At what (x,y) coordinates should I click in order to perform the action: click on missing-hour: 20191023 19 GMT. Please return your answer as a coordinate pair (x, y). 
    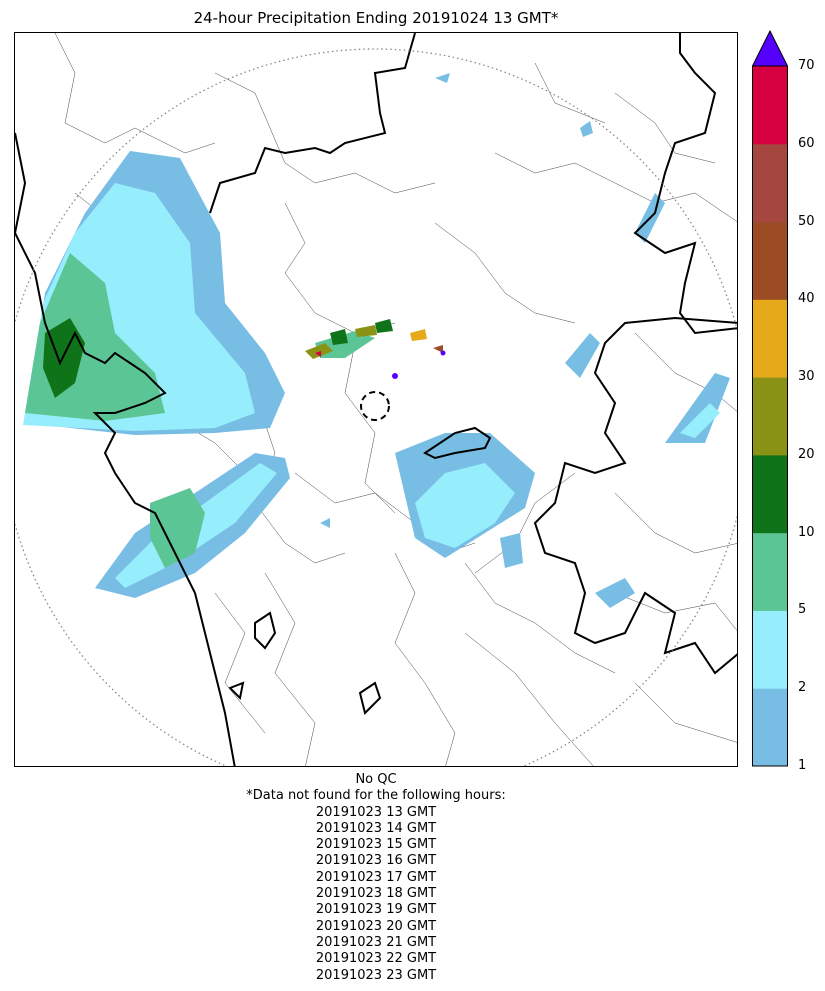
    Looking at the image, I should click on (376, 910).